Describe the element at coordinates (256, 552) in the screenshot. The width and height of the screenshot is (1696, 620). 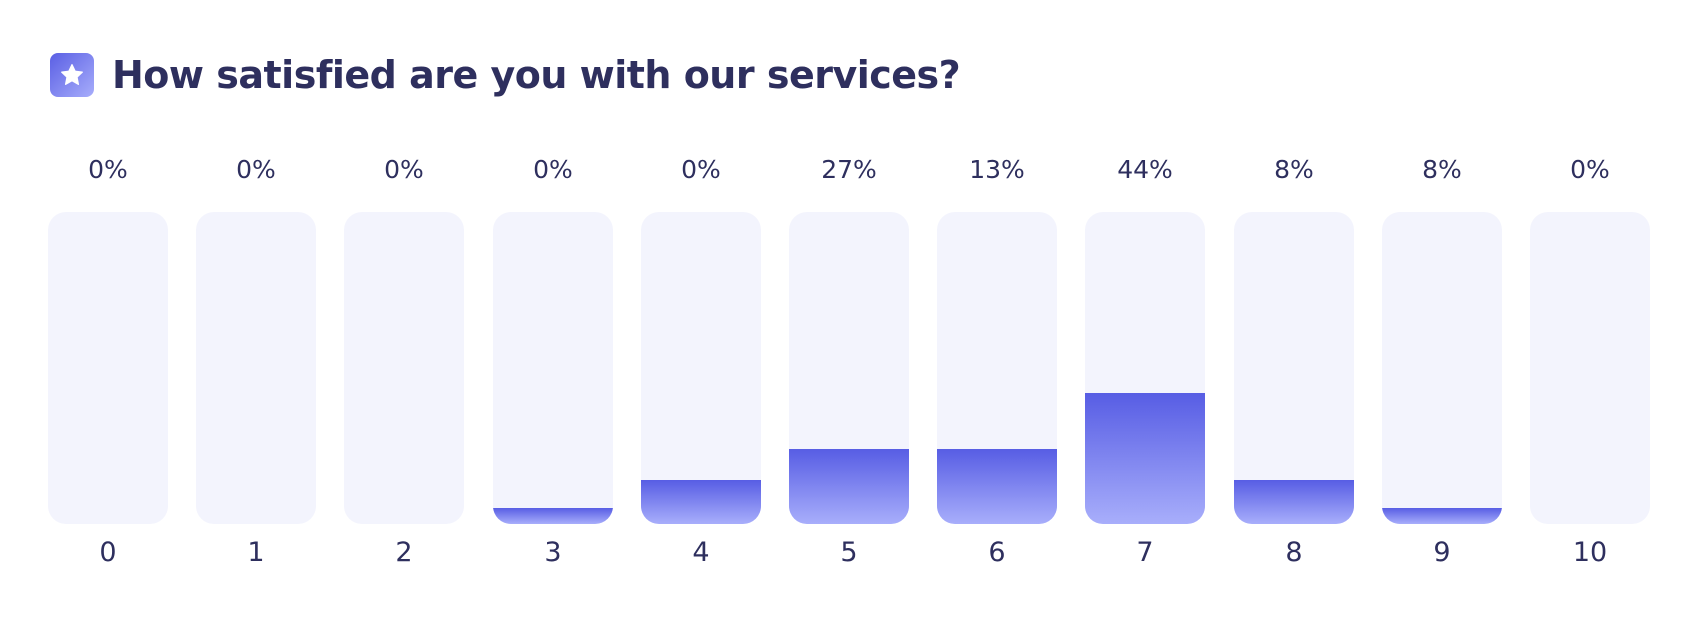
I see `category-label: 1` at that location.